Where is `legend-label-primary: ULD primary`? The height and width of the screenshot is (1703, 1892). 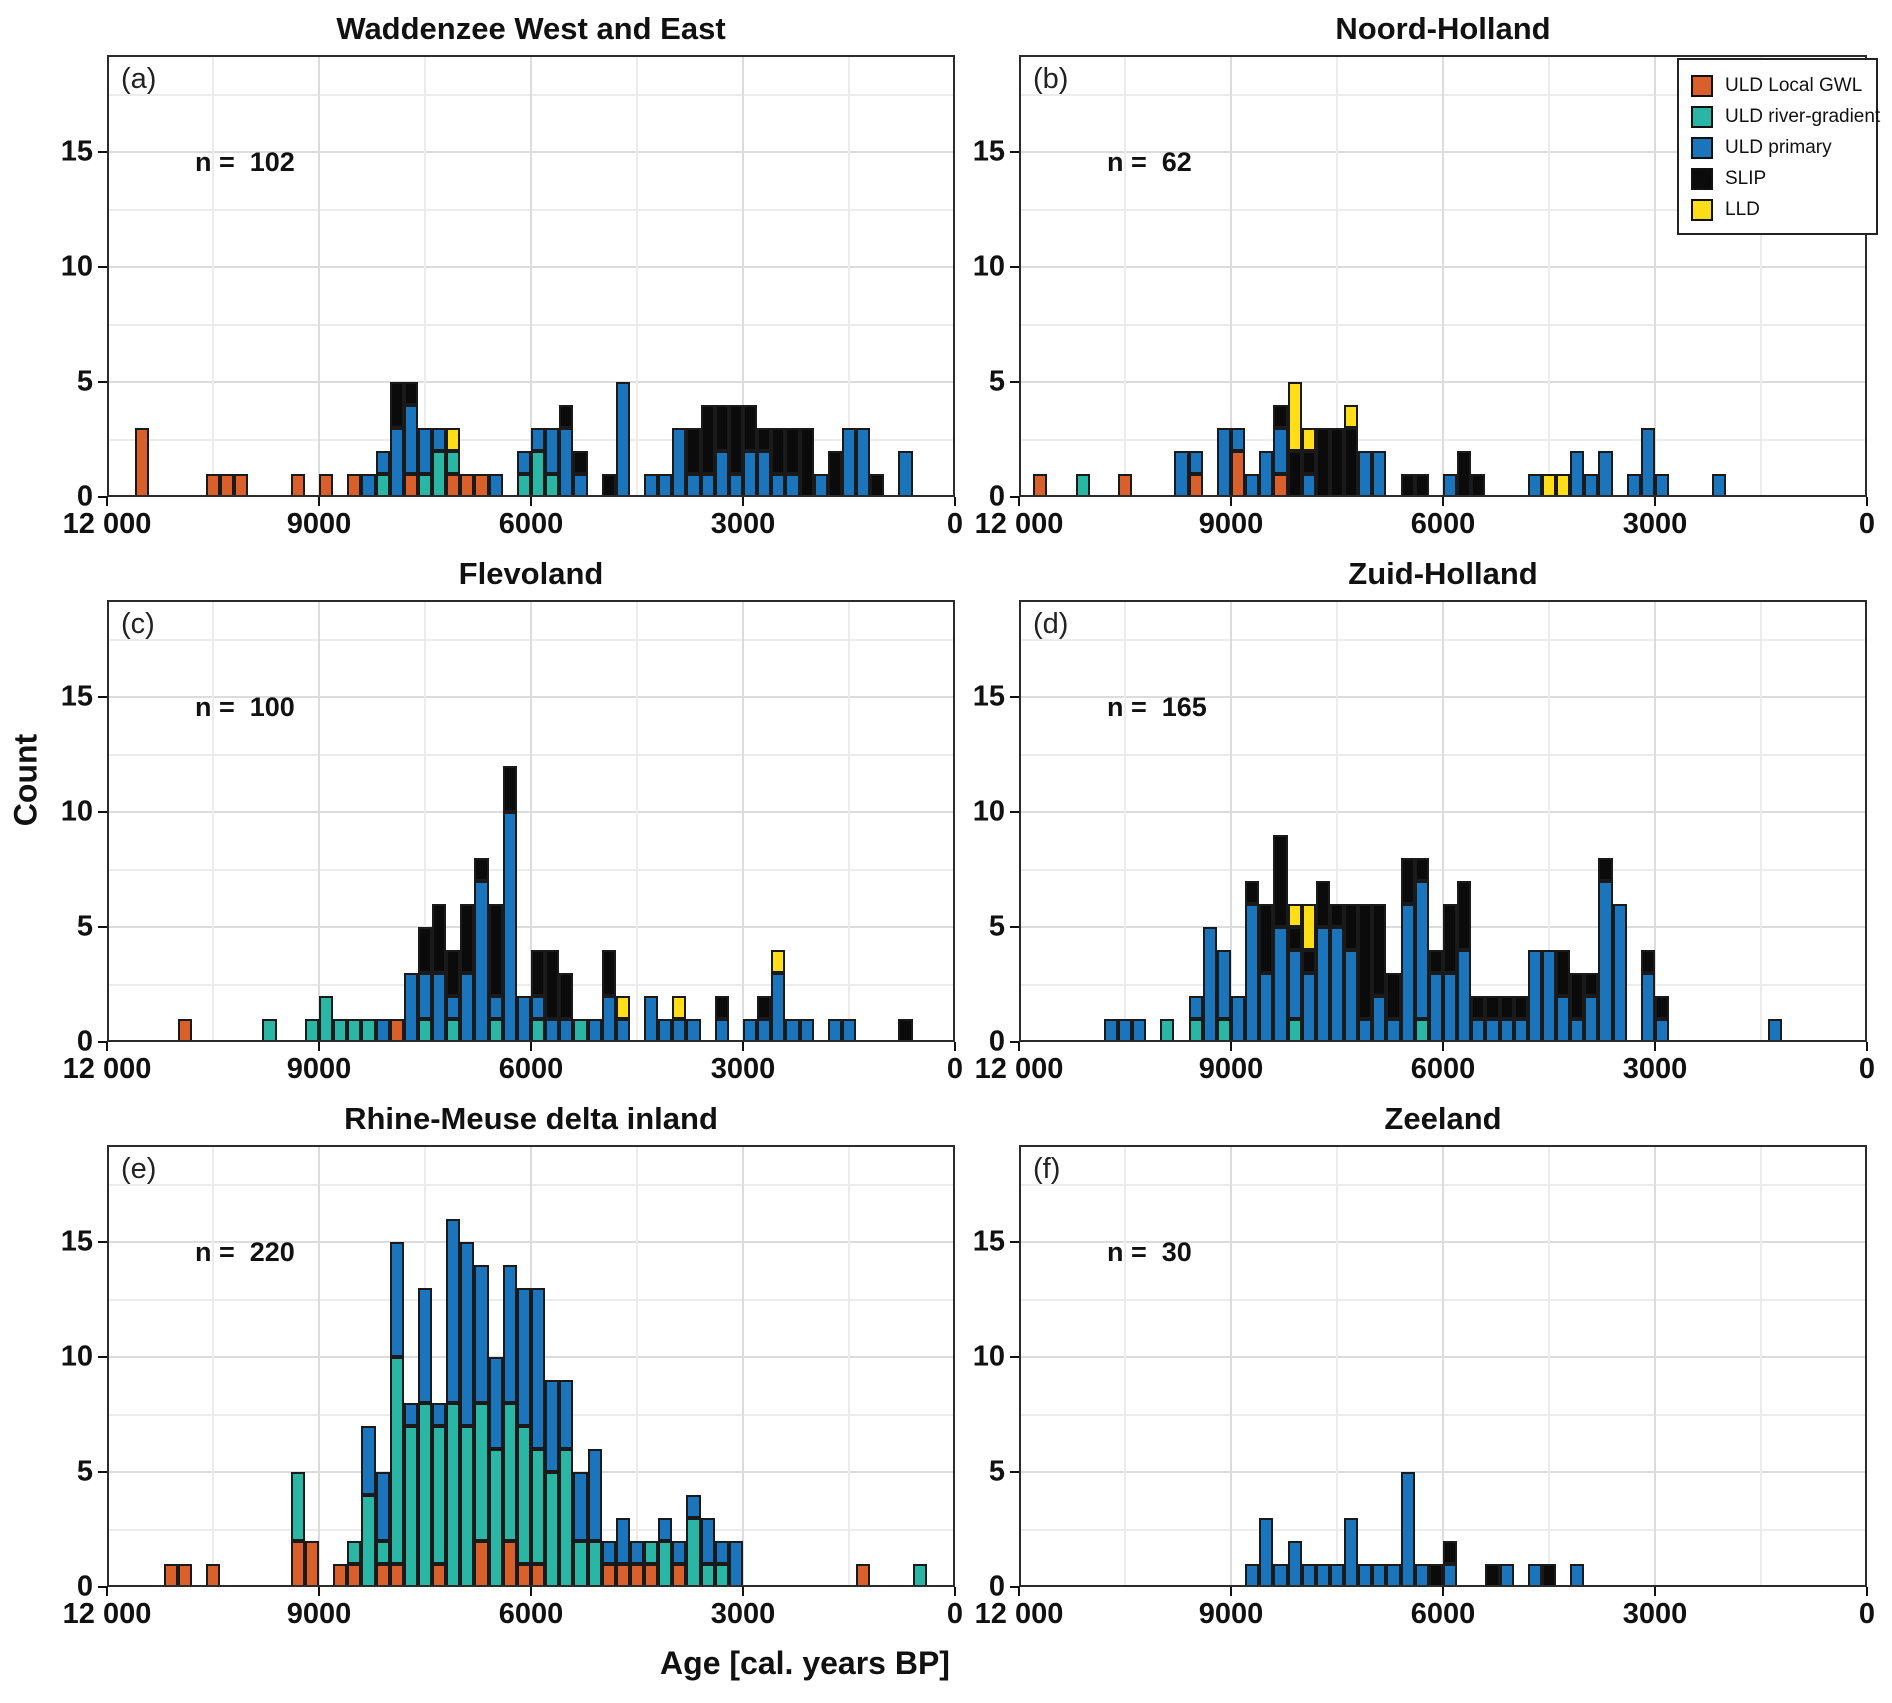
legend-label-primary: ULD primary is located at coordinates (1778, 147).